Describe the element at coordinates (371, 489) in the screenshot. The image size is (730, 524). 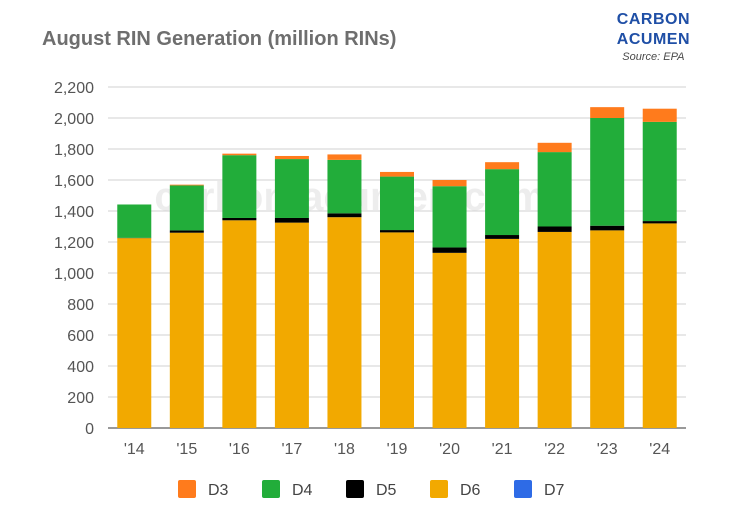
I see `legend: D3 D4 D5 D6 D7` at that location.